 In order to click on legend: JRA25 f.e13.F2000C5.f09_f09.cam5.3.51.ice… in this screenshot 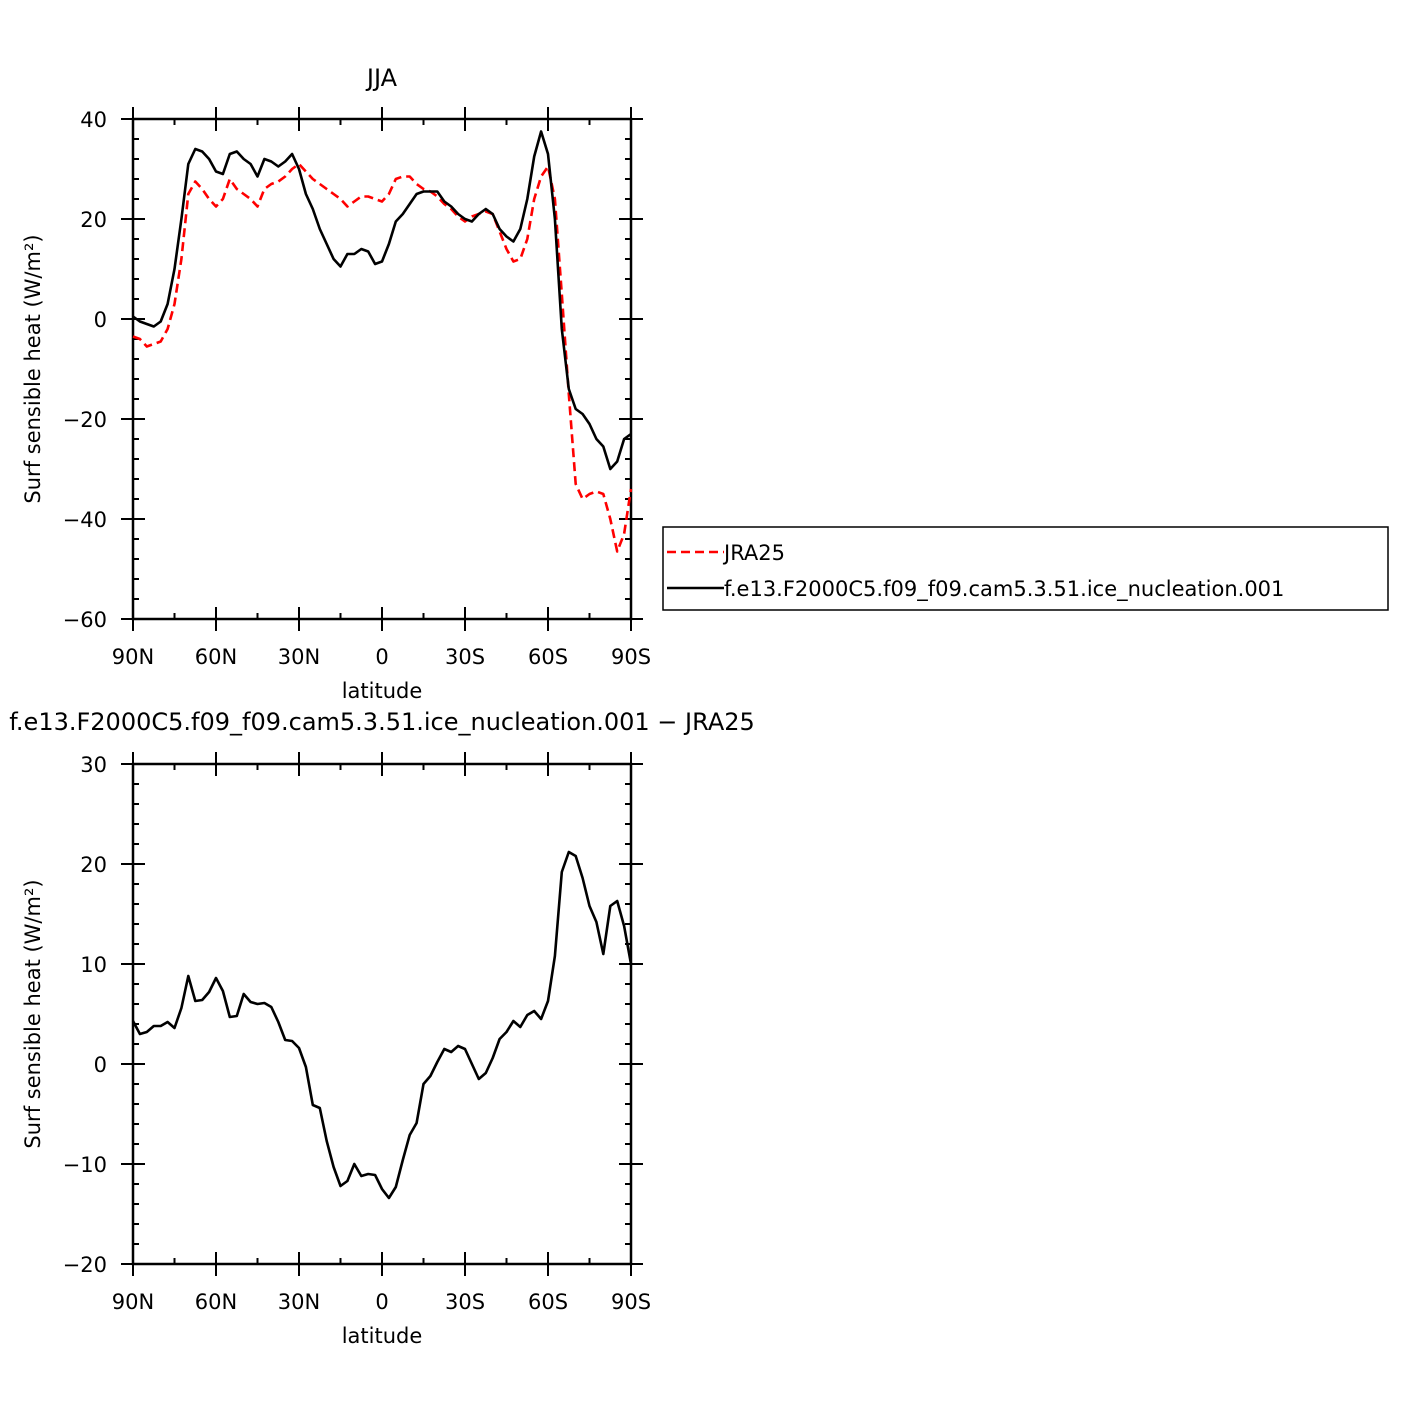, I will do `click(1025, 568)`.